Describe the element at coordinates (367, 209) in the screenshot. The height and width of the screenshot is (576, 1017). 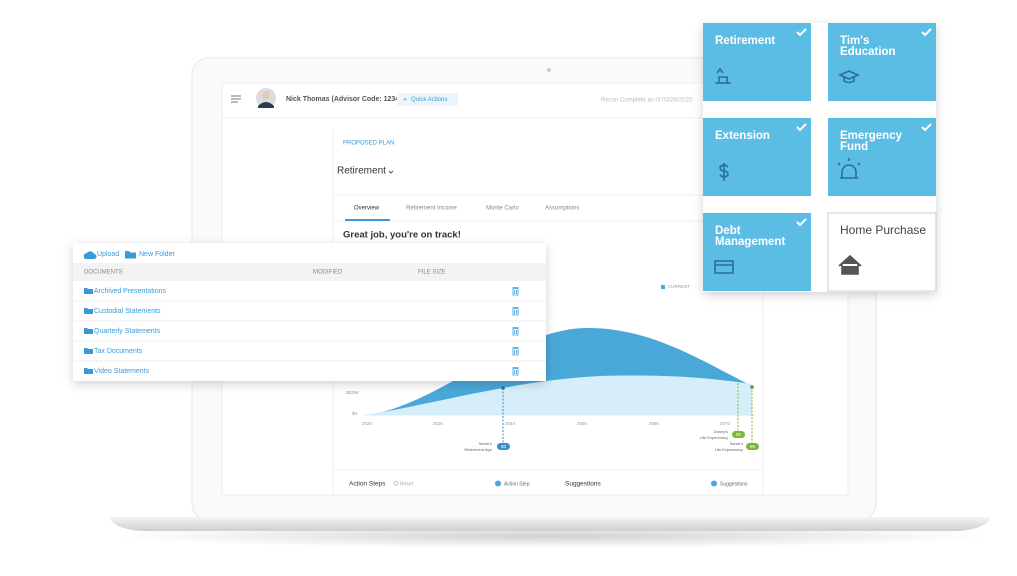
I see `tab: Overview` at that location.